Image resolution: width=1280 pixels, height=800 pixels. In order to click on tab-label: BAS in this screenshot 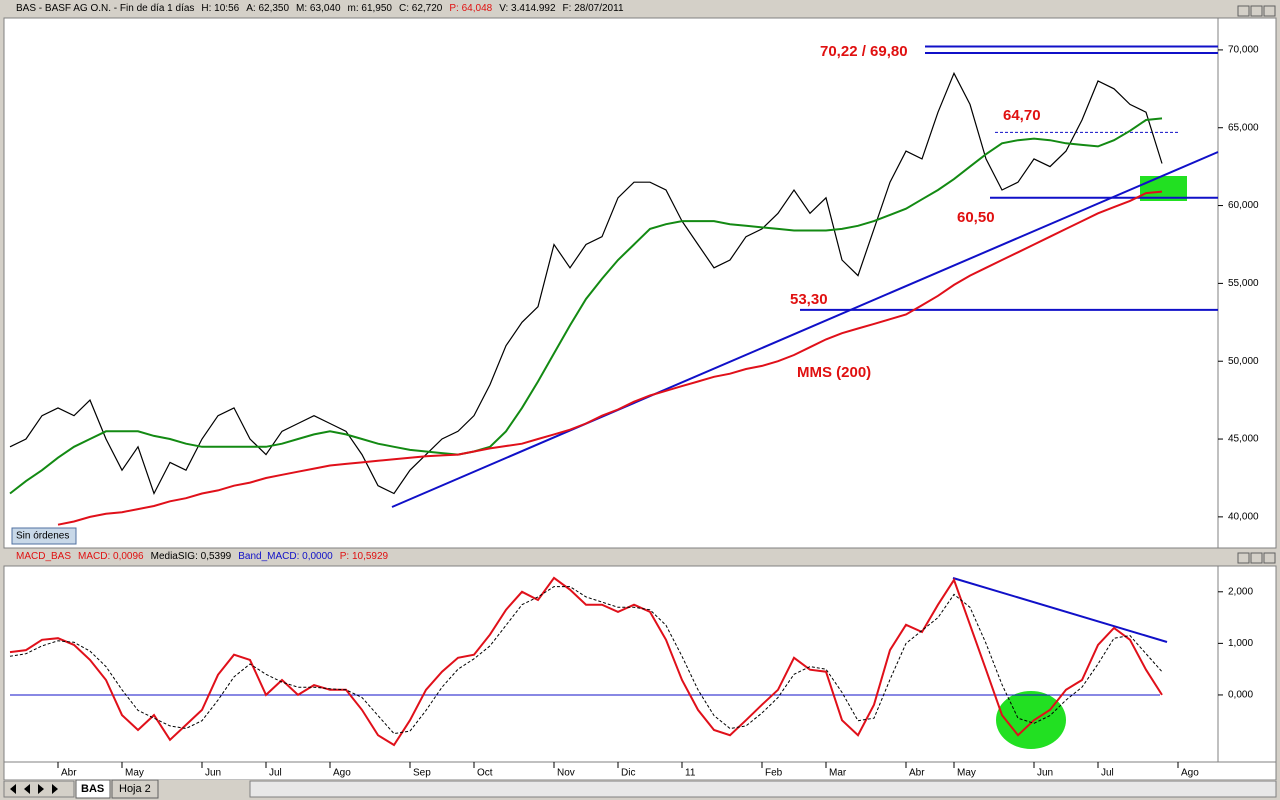, I will do `click(92, 789)`.